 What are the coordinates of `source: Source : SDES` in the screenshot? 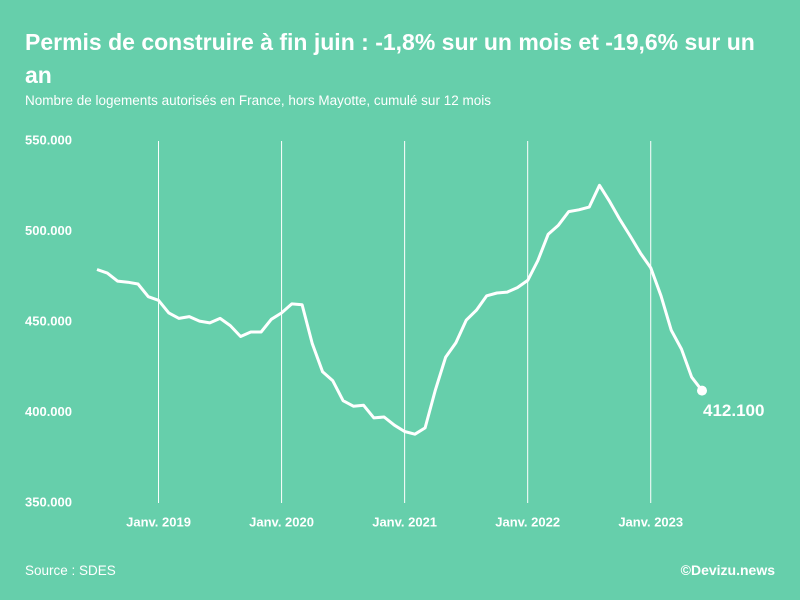 It's located at (70, 570).